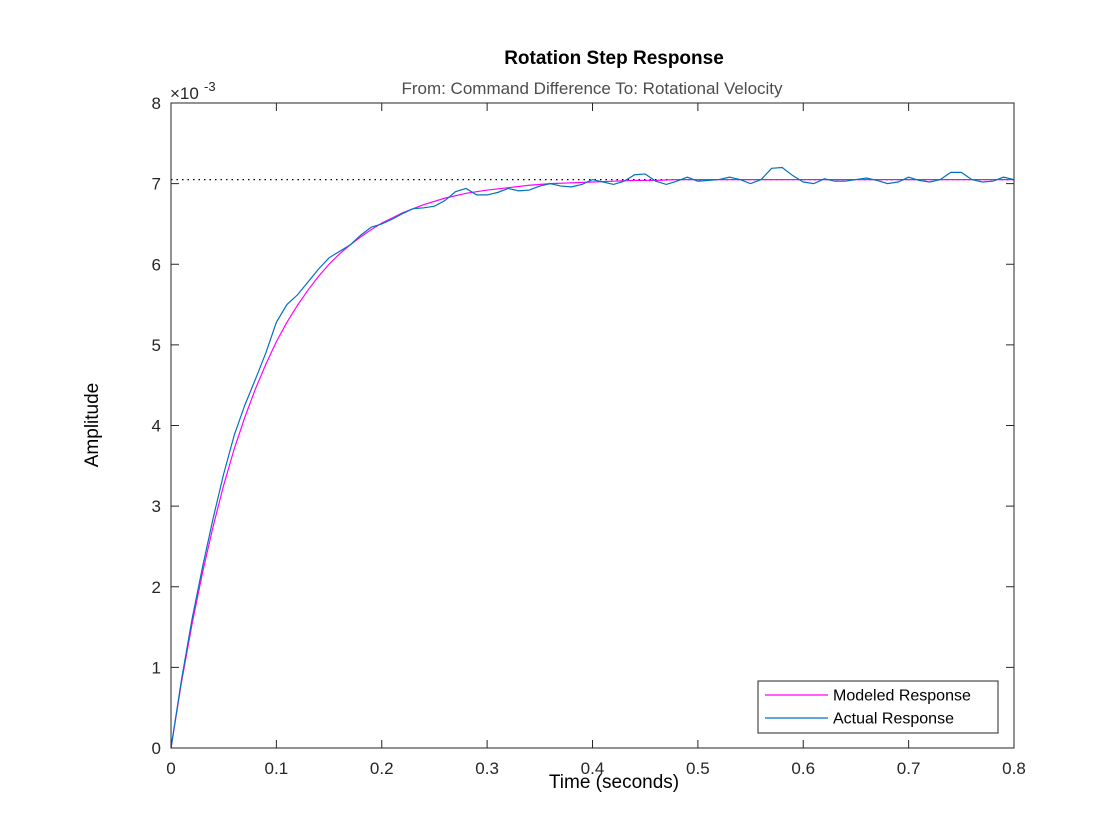  What do you see at coordinates (156, 264) in the screenshot?
I see `y-tick-label: 6` at bounding box center [156, 264].